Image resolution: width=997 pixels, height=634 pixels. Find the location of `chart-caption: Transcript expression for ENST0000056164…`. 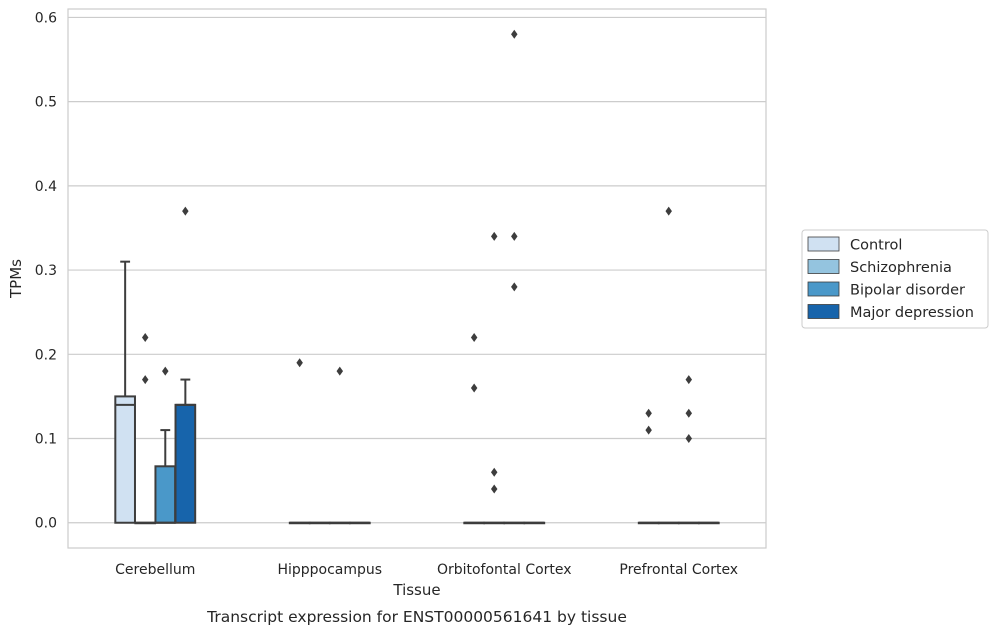

chart-caption: Transcript expression for ENST0000056164… is located at coordinates (416, 617).